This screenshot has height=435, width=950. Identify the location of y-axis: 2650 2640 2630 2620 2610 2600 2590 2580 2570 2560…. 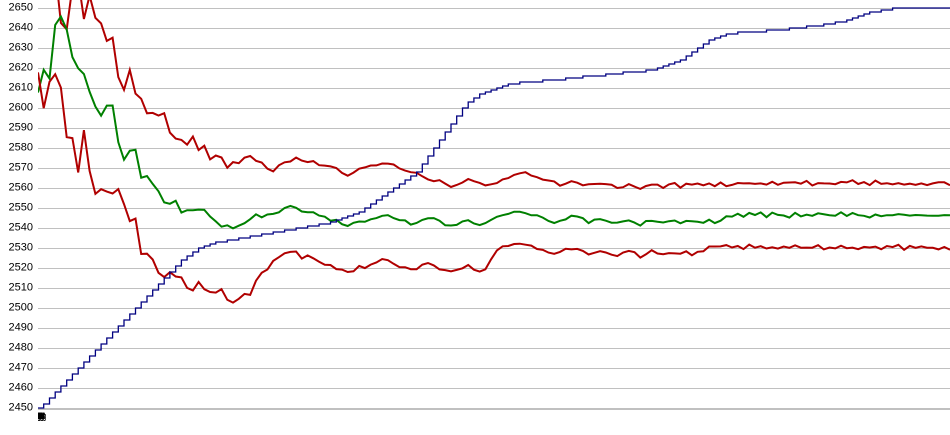
(18, 217).